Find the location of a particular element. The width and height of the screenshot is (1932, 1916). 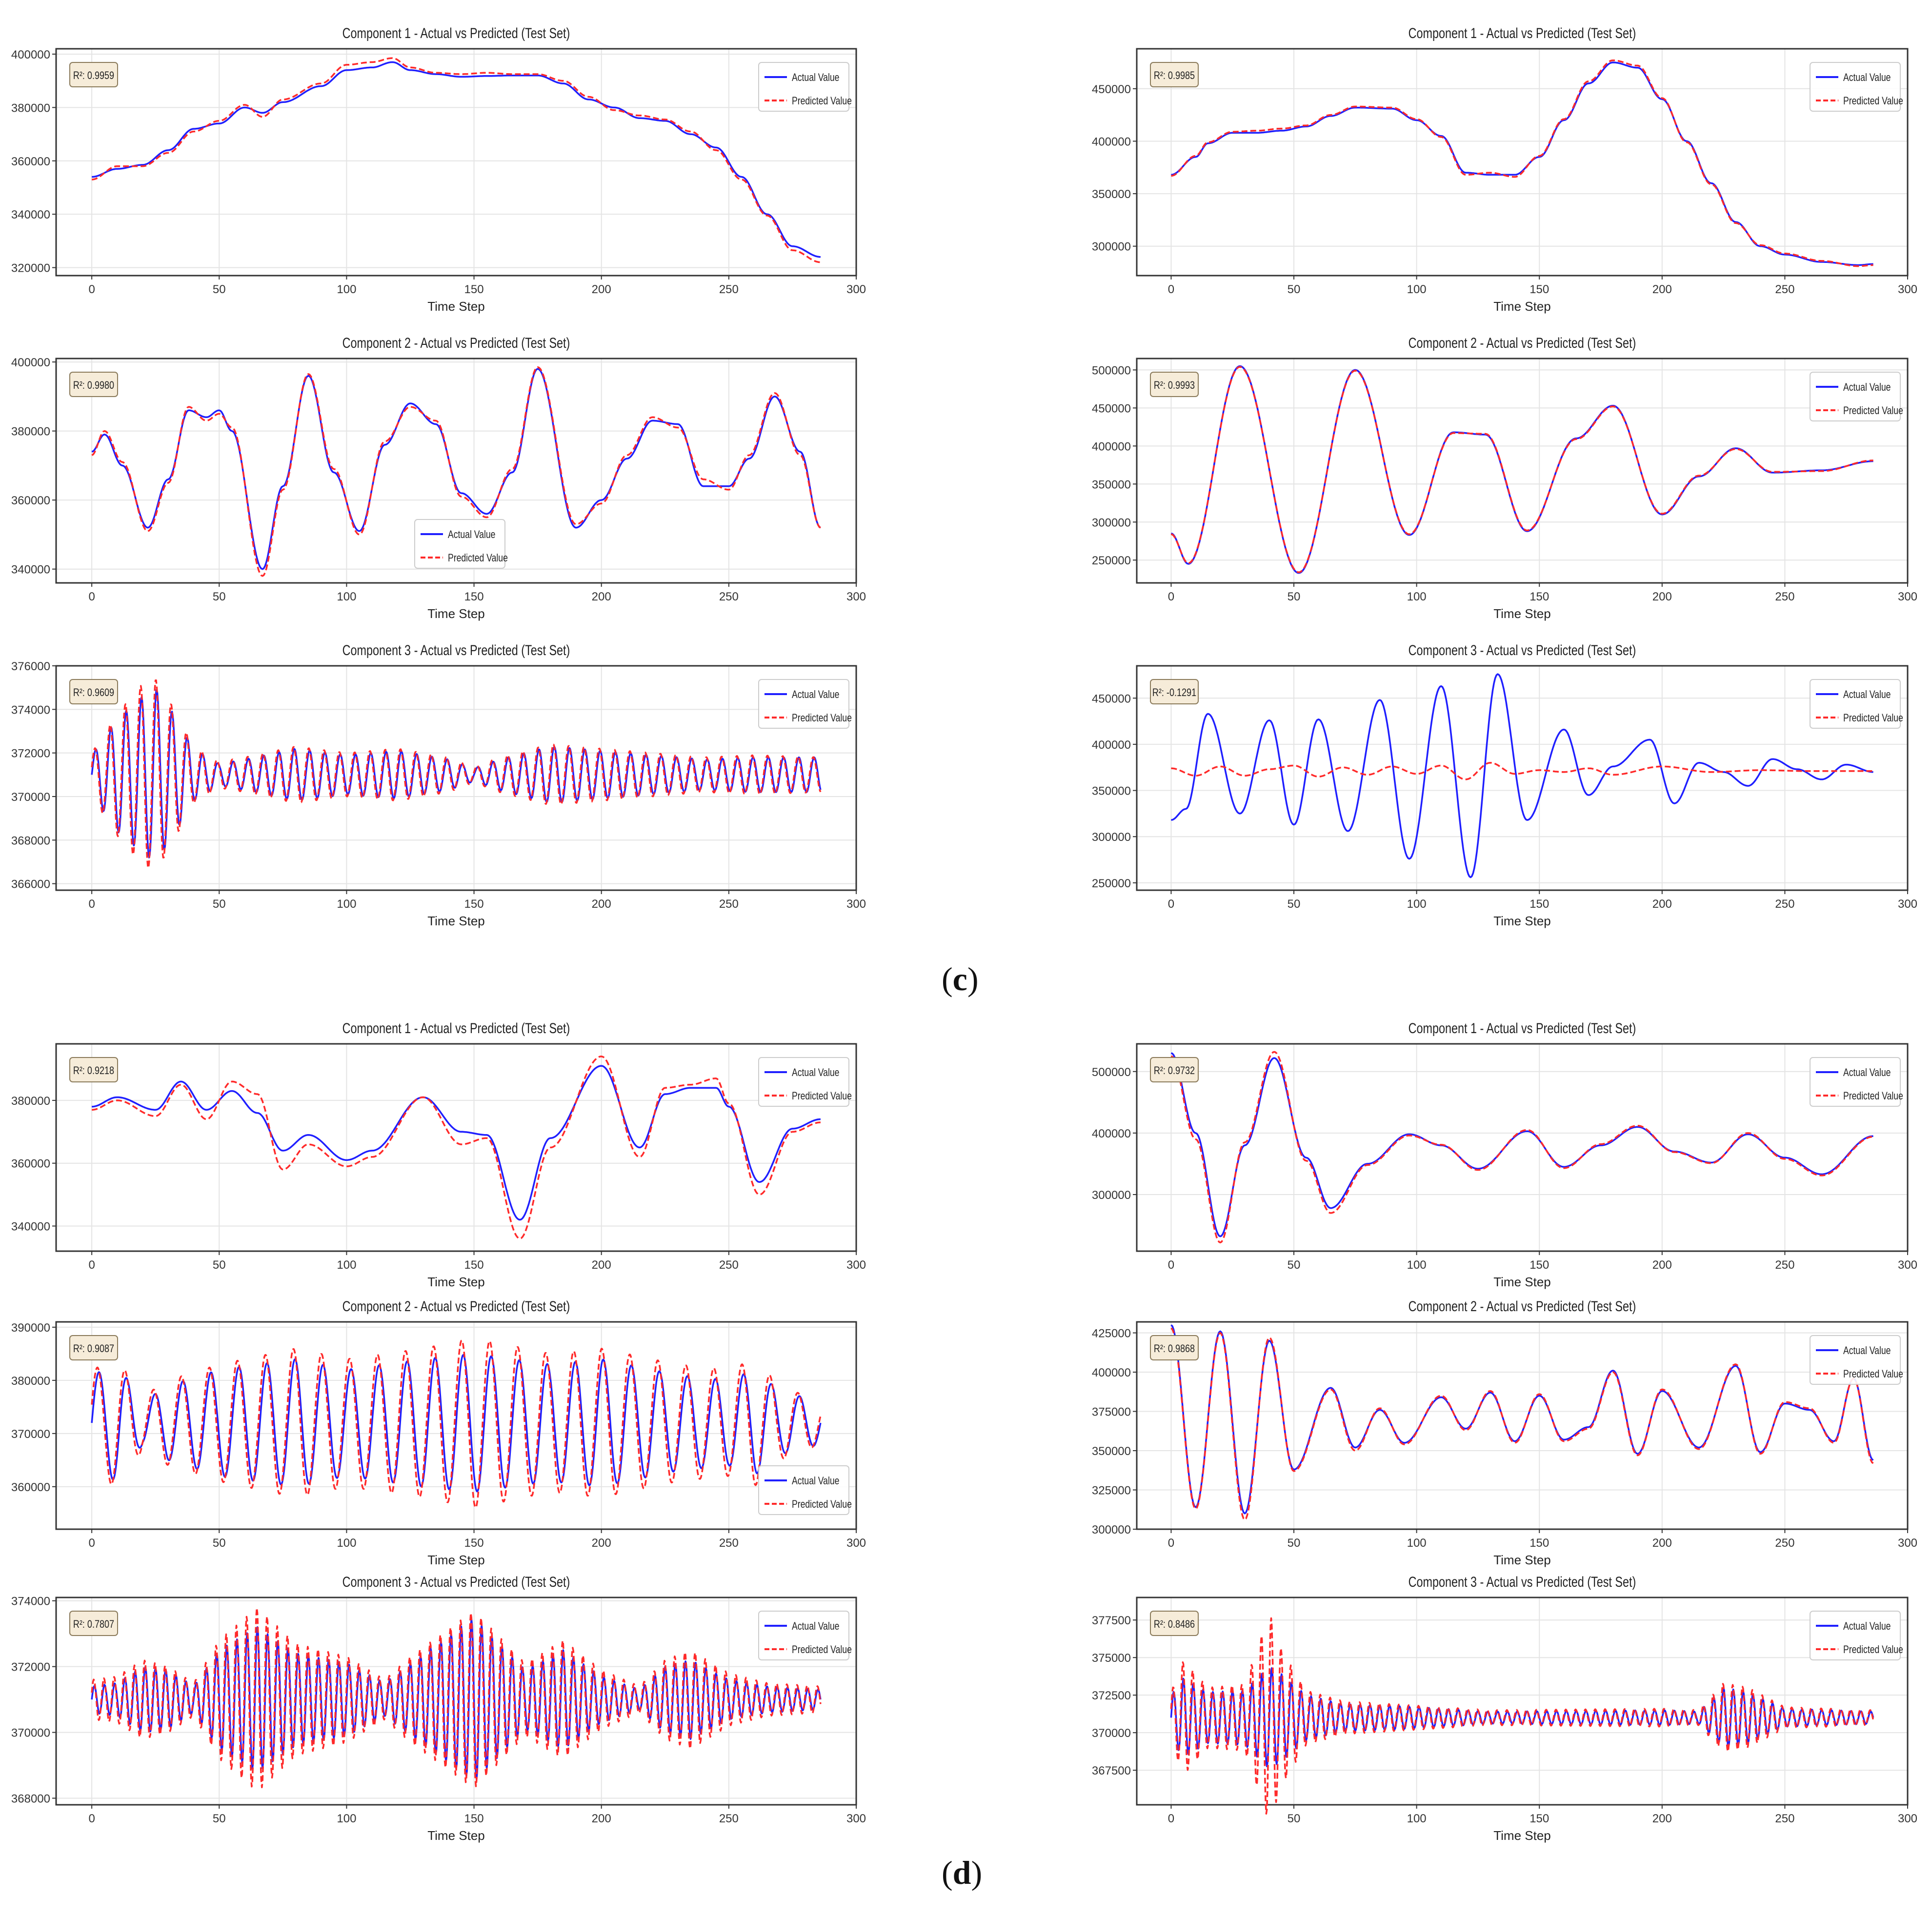

y-tick-label: 368000 is located at coordinates (30, 840).